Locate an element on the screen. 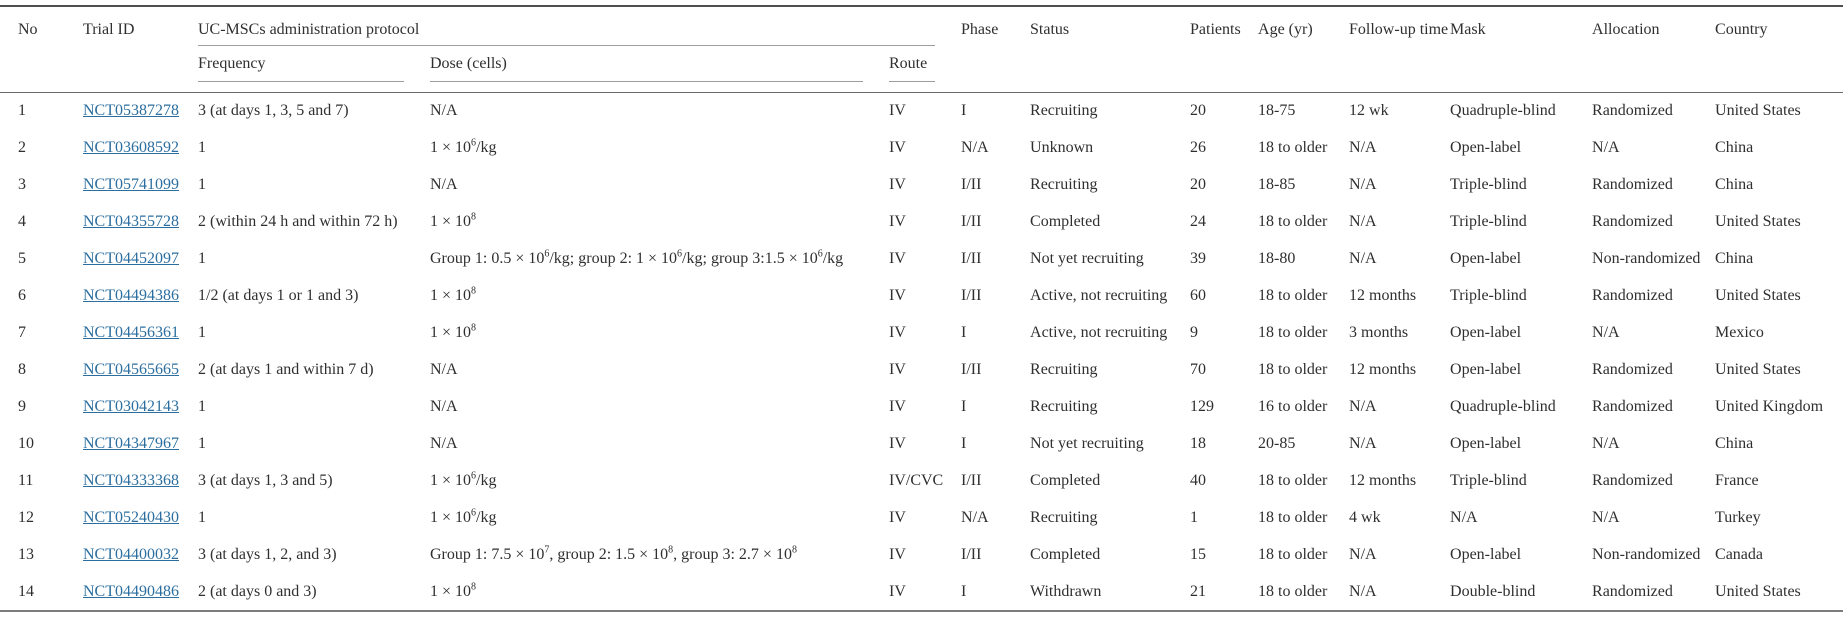 This screenshot has width=1843, height=623. cell-mask: Open-label is located at coordinates (1486, 147).